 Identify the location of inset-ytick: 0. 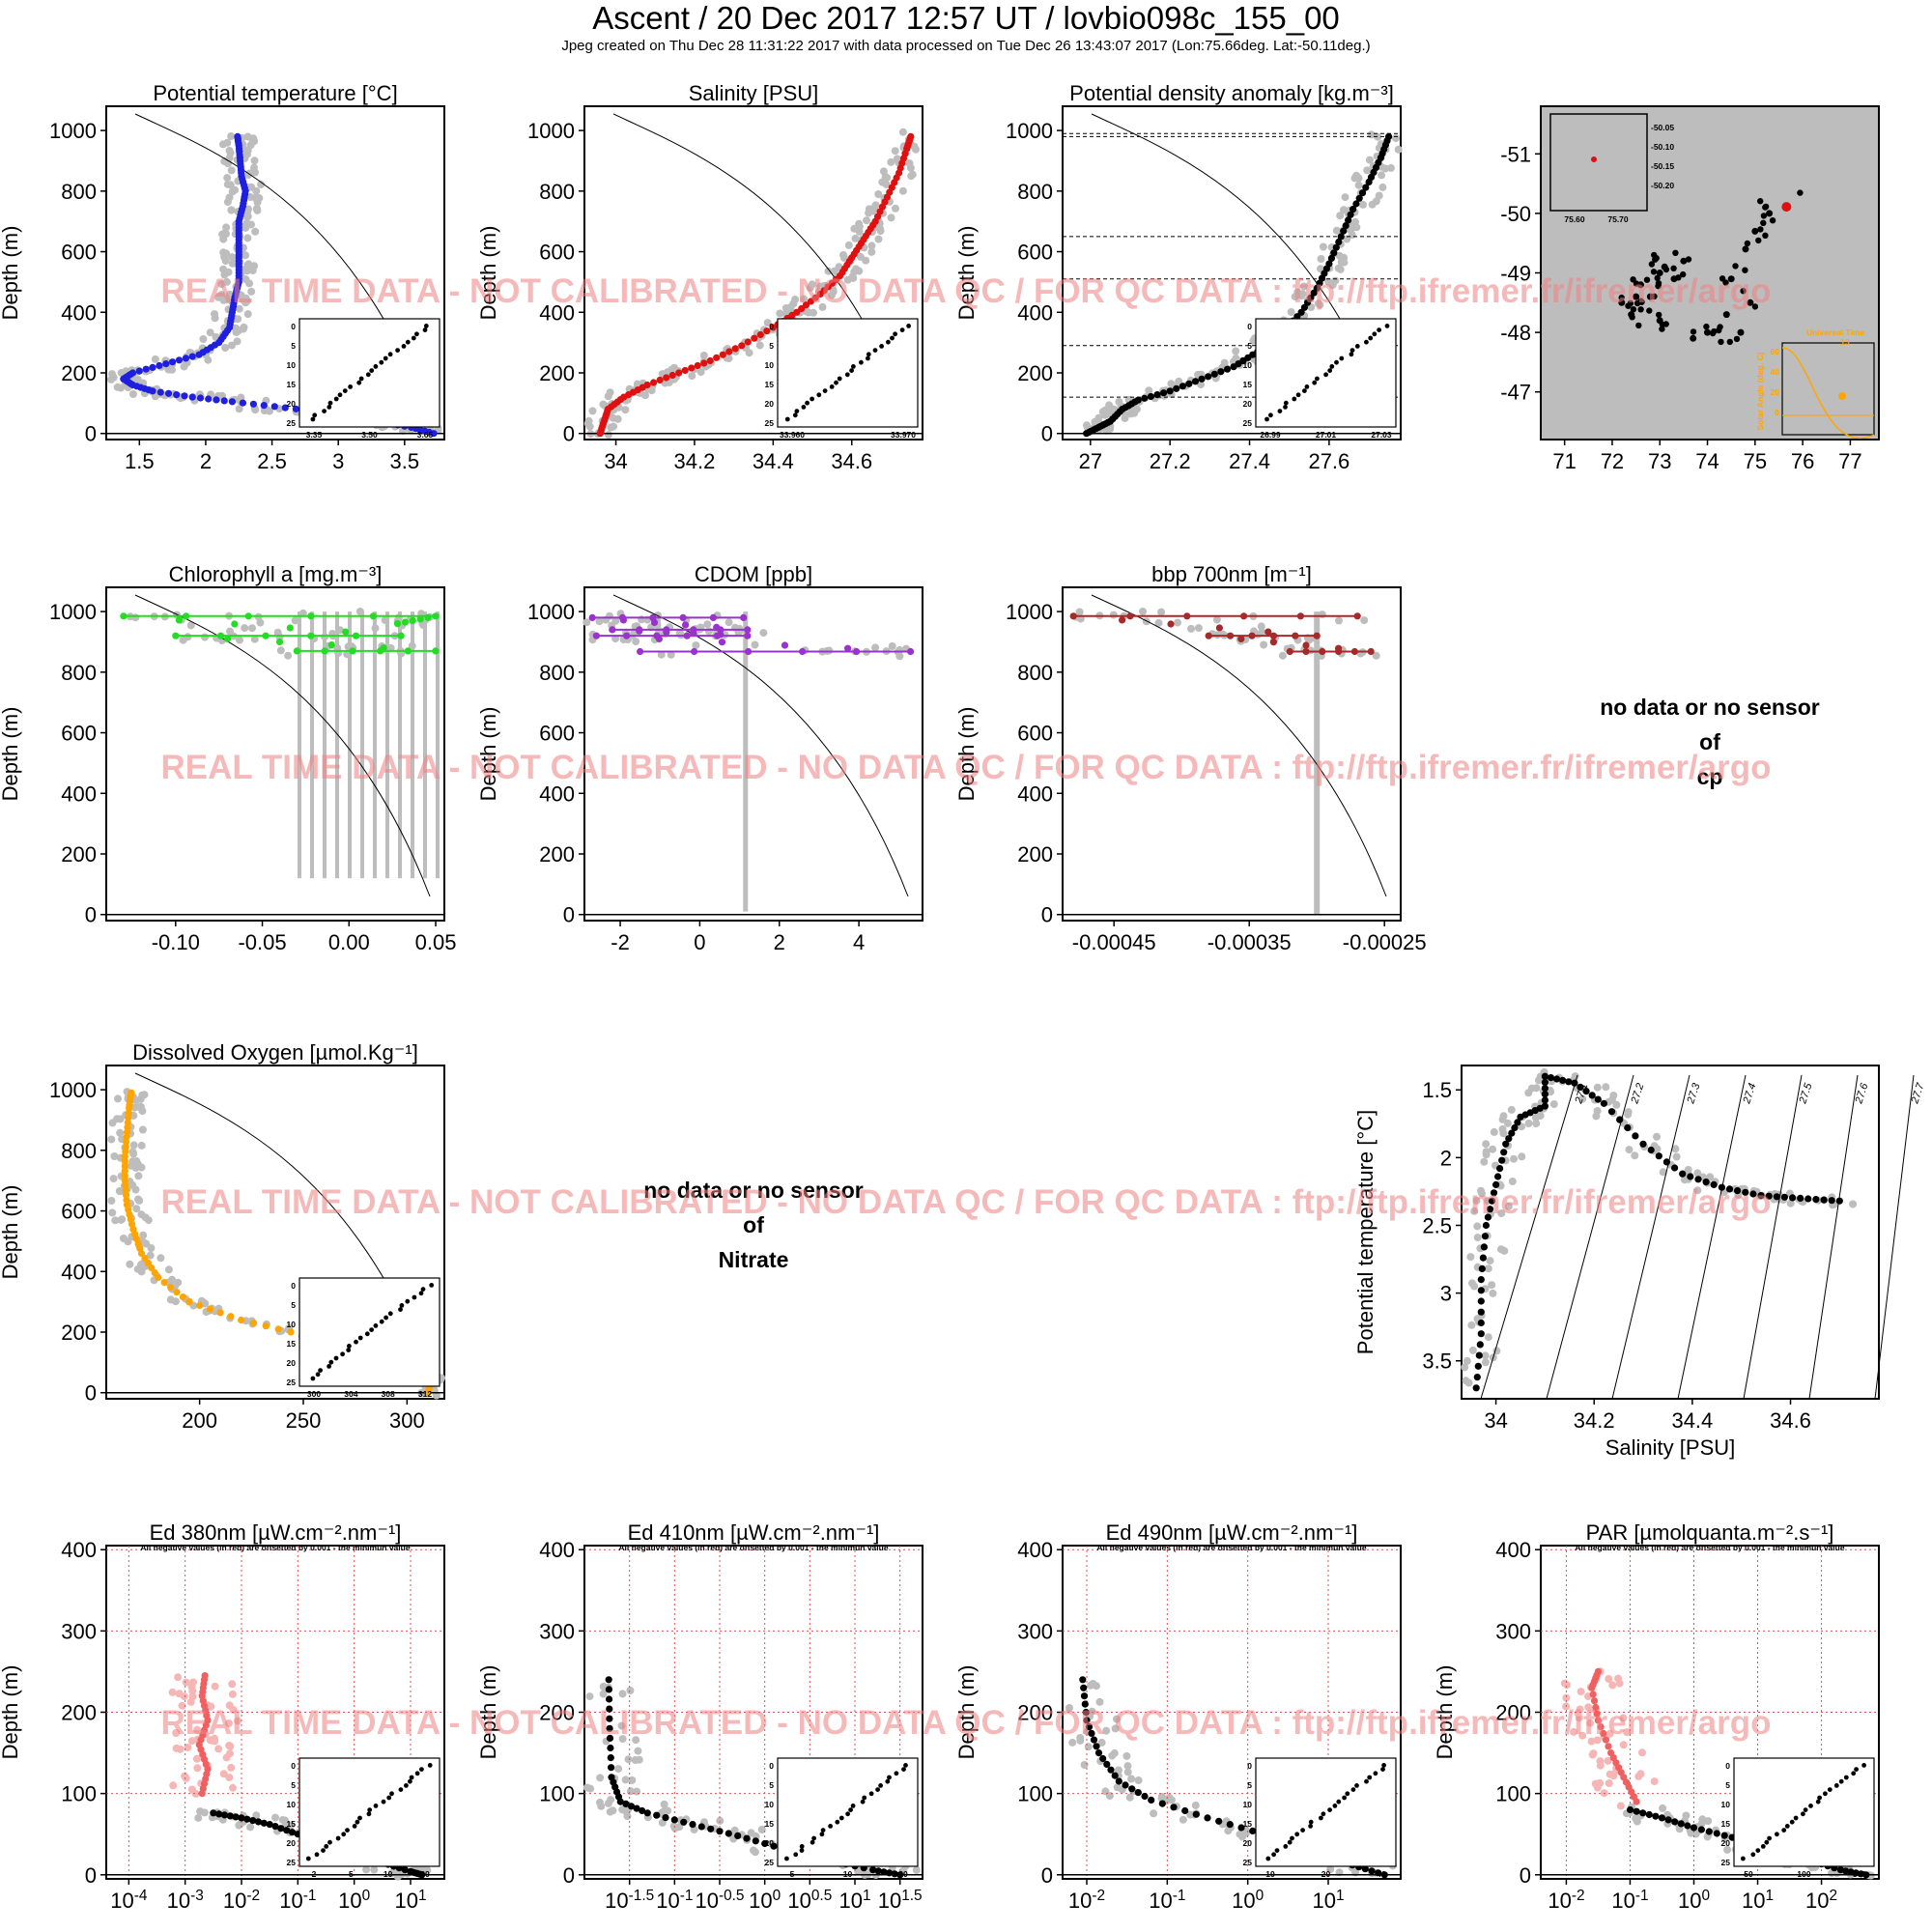
(293, 1286).